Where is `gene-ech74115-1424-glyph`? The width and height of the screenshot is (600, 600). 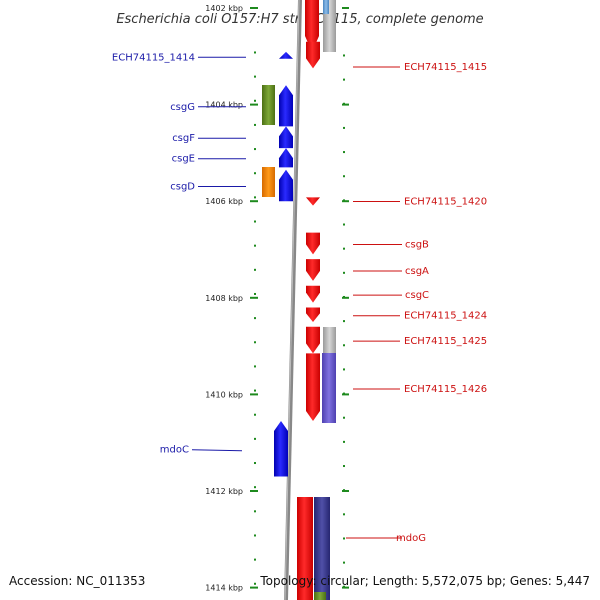
gene-ech74115-1424-glyph is located at coordinates (313, 314).